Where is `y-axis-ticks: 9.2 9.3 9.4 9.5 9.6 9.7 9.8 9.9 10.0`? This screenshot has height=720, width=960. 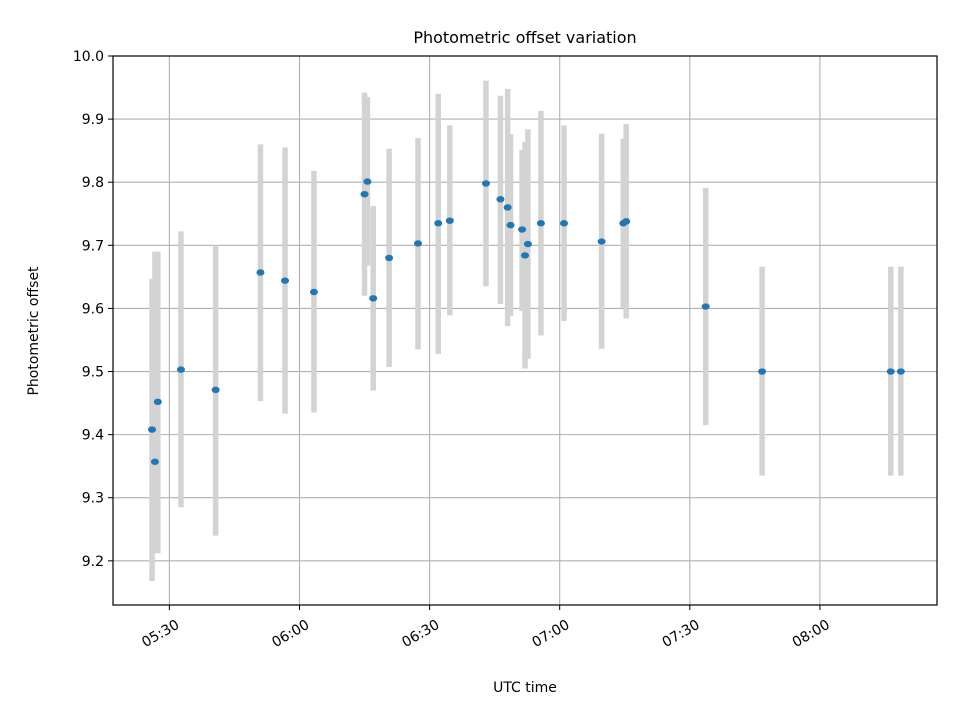 y-axis-ticks: 9.2 9.3 9.4 9.5 9.6 9.7 9.8 9.9 10.0 is located at coordinates (93, 309).